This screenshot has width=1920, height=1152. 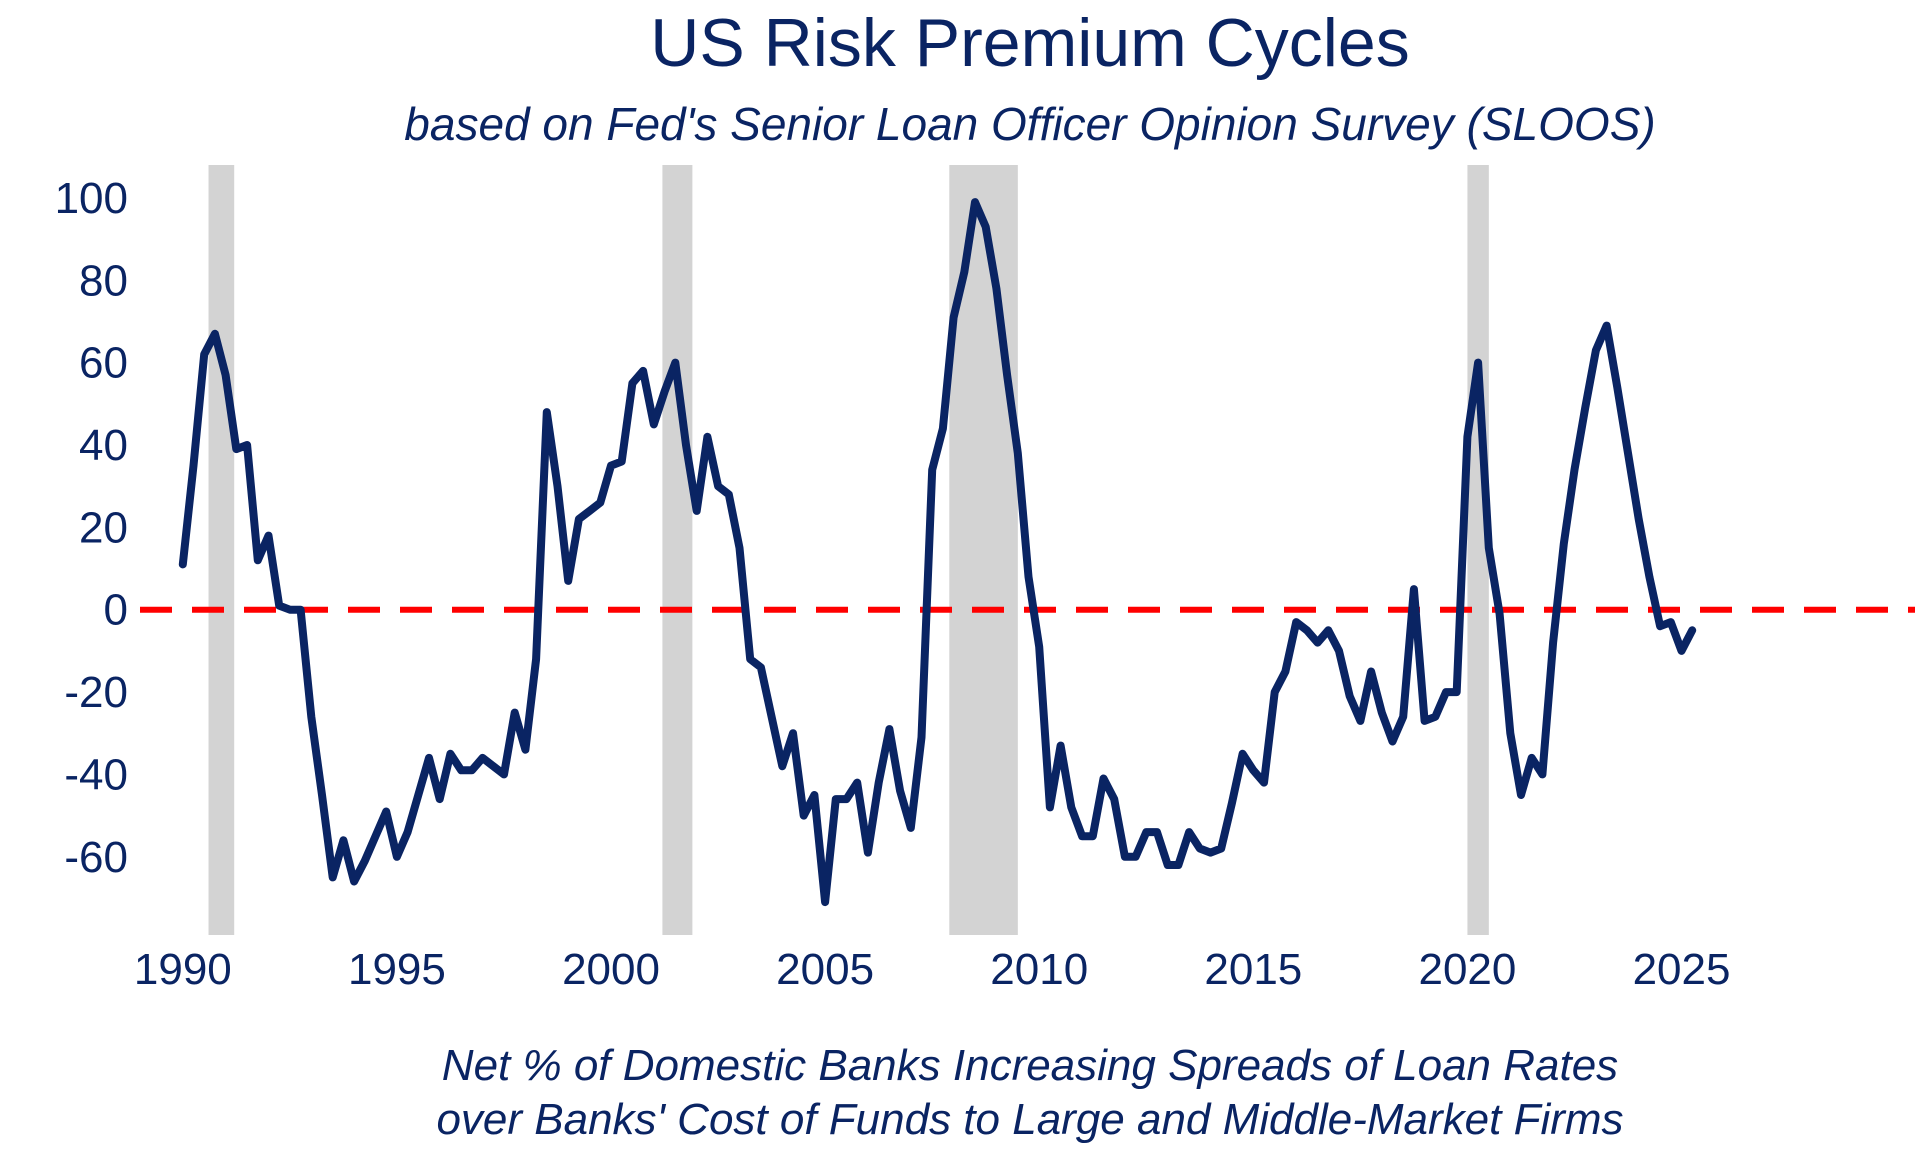 I want to click on y-tick-label: 20, so click(x=103, y=527).